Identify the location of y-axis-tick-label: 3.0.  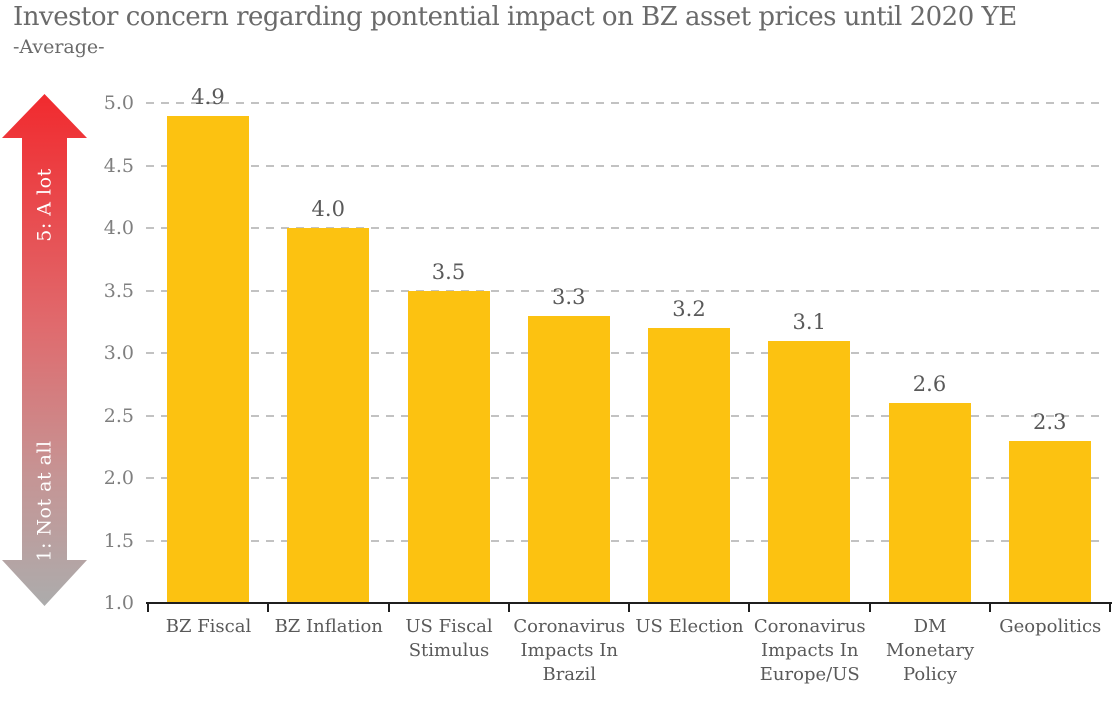
(118, 353).